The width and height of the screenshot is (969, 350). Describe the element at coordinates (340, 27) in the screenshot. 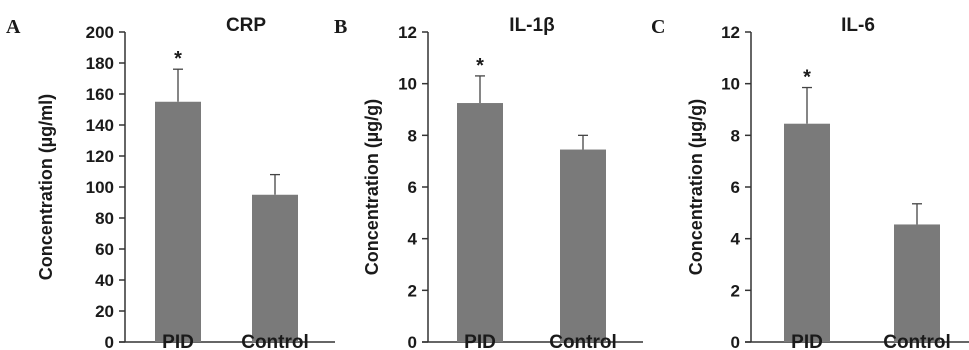

I see `panel-letter: B` at that location.